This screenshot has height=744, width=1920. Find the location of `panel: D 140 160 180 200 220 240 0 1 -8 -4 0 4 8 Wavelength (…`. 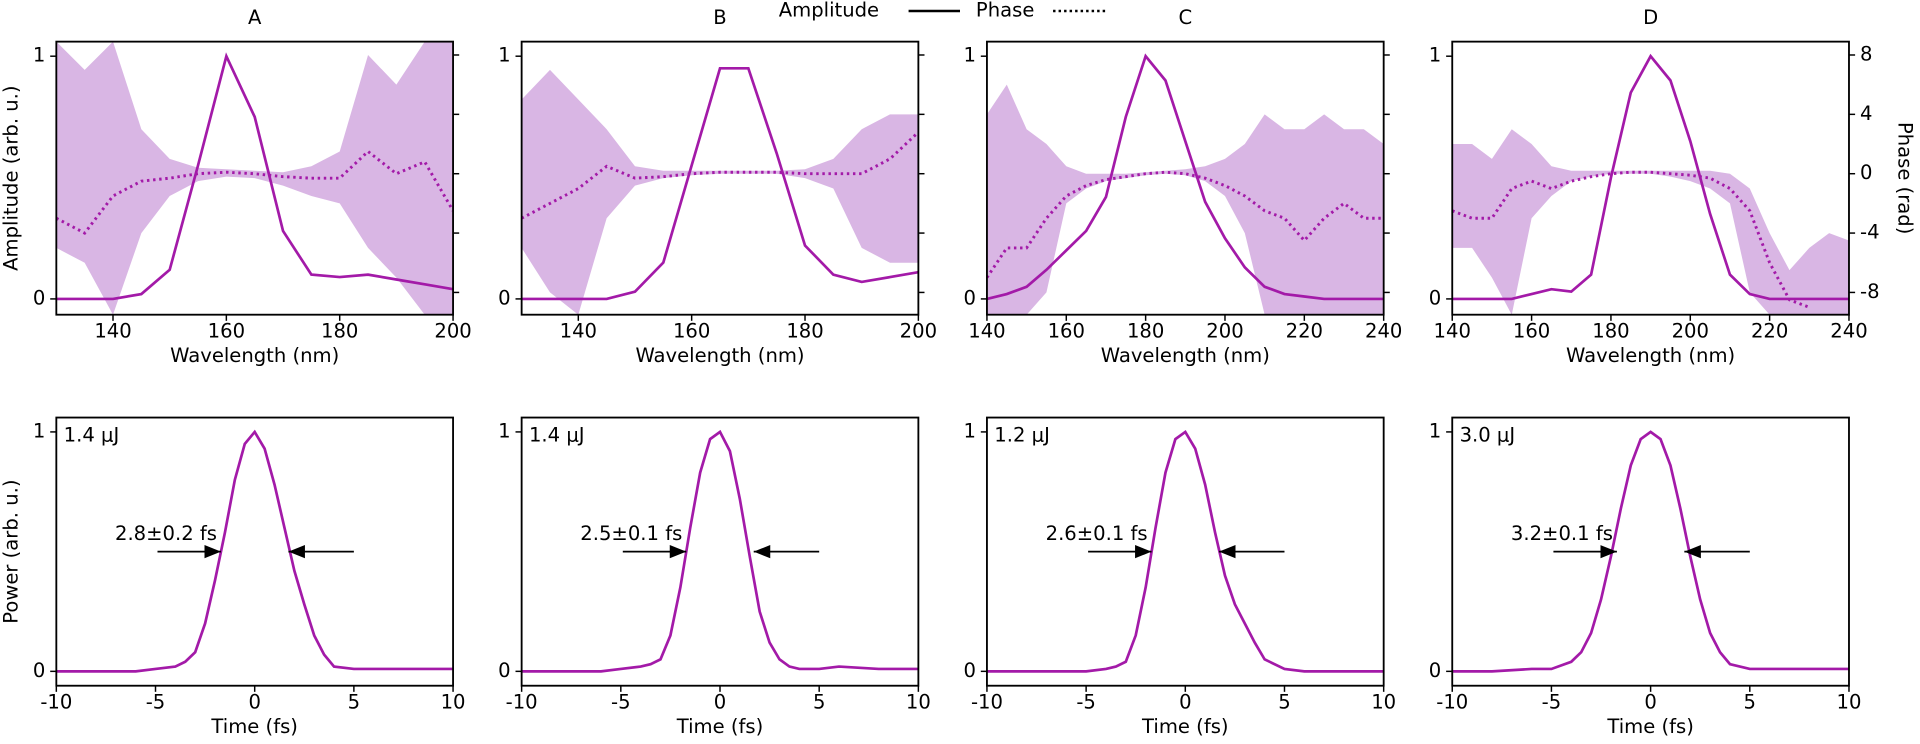

panel: D 140 160 180 200 220 240 0 1 -8 -4 0 4 8 Wavelength (… is located at coordinates (1673, 186).